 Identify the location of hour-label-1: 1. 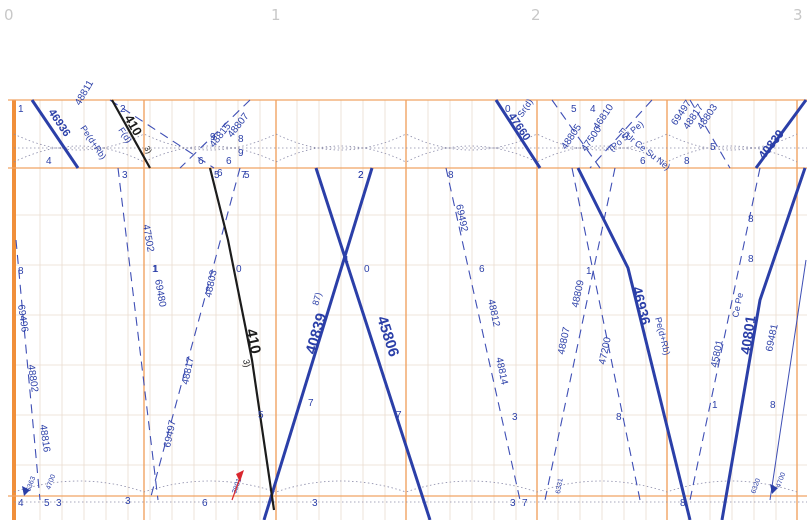
(276, 15).